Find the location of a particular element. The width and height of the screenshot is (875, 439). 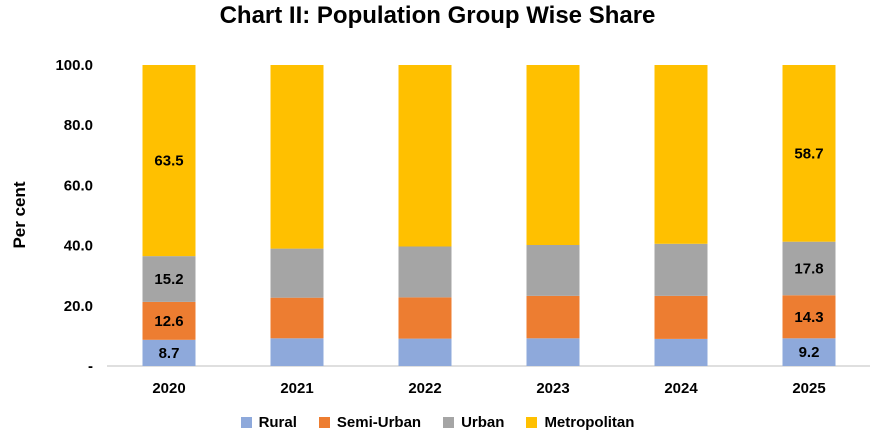

y-tick-label: 20.0 is located at coordinates (78, 306).